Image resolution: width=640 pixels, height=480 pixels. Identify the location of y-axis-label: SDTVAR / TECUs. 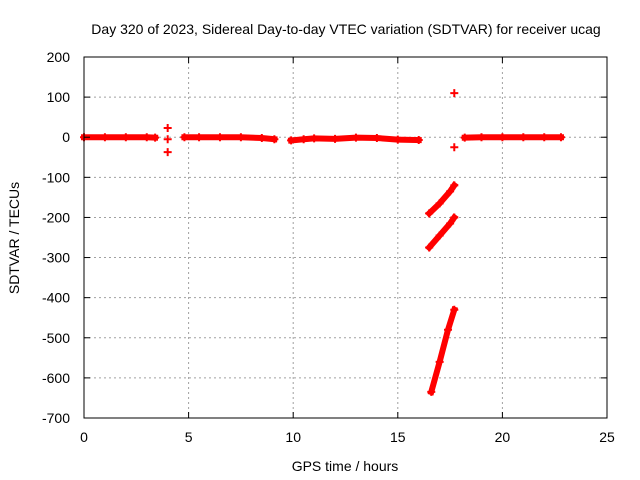
(14, 238).